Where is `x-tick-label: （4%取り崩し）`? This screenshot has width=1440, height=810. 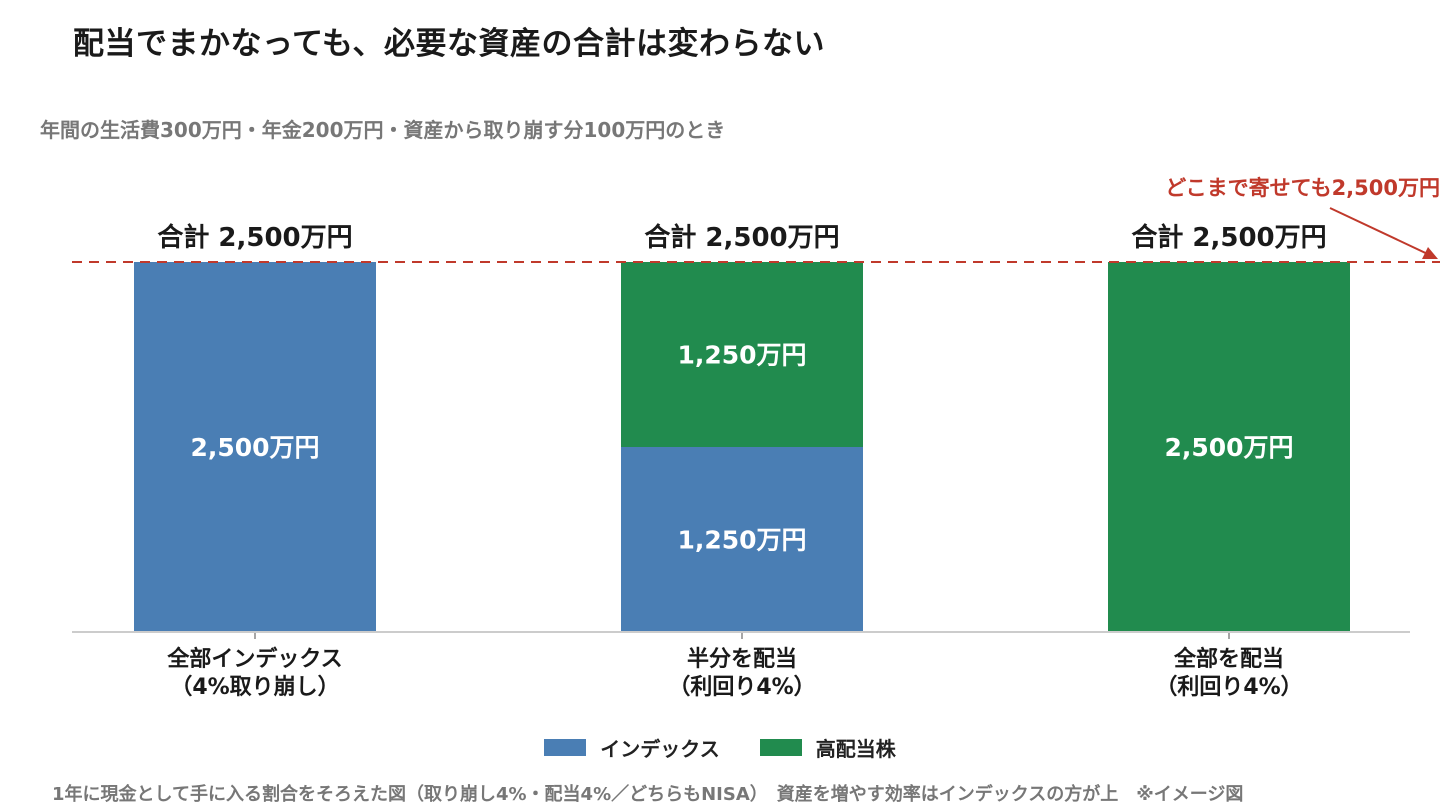
x-tick-label: （4%取り崩し） is located at coordinates (254, 687).